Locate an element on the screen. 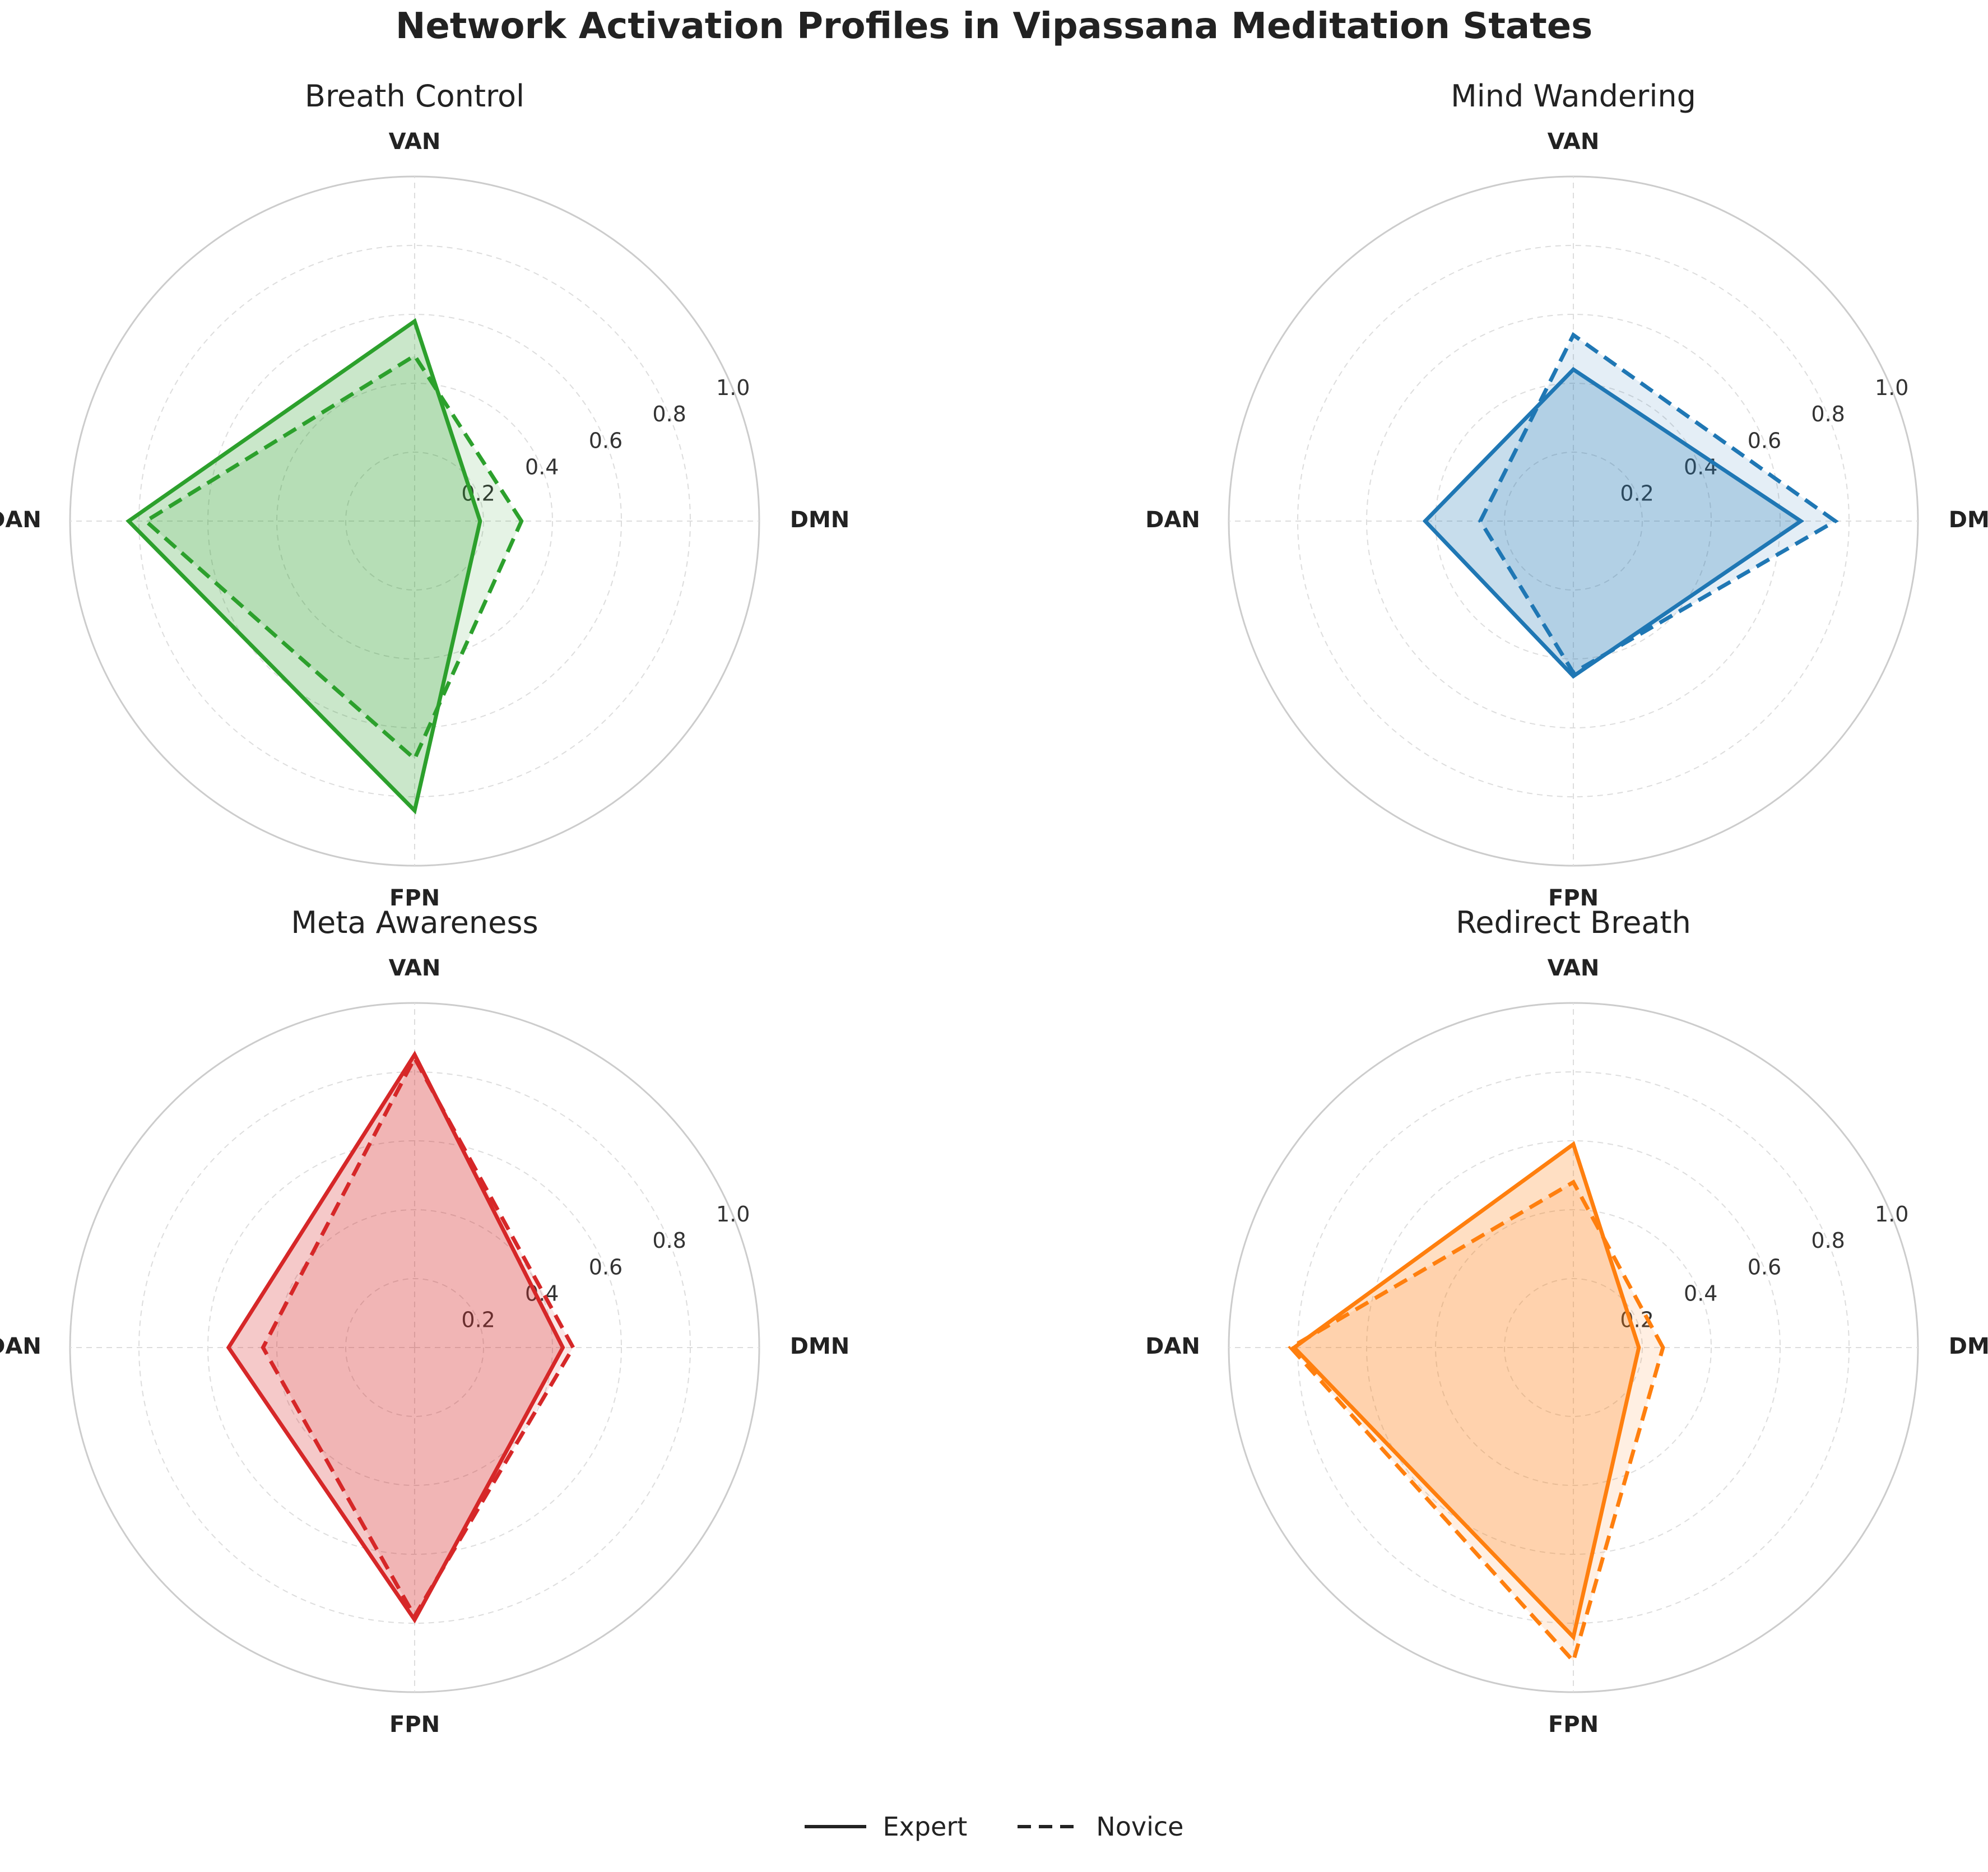 The width and height of the screenshot is (1988, 1872). legend-item-expert: Expert is located at coordinates (886, 1827).